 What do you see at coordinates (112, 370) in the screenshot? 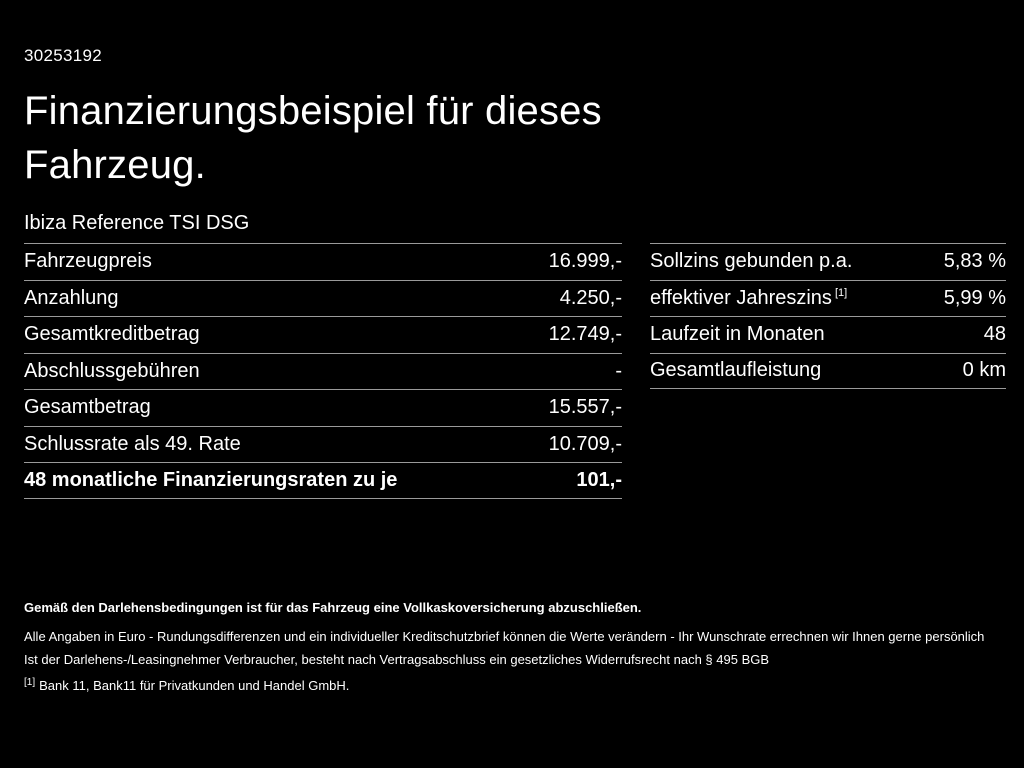
I see `row-label: Abschlussgebühren` at bounding box center [112, 370].